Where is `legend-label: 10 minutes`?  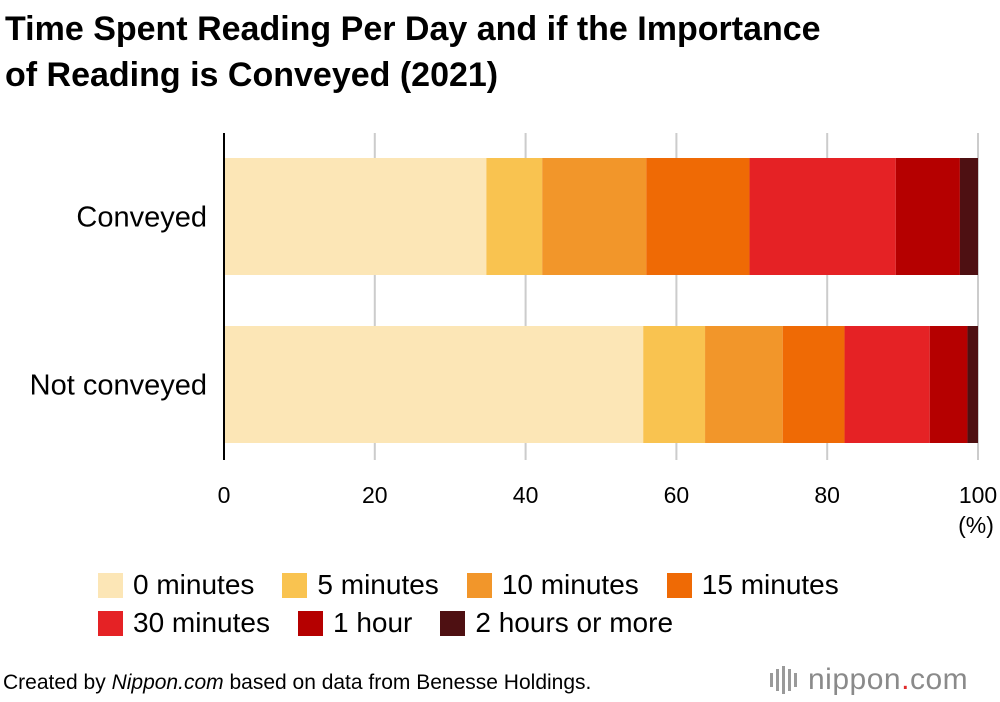
legend-label: 10 minutes is located at coordinates (570, 584).